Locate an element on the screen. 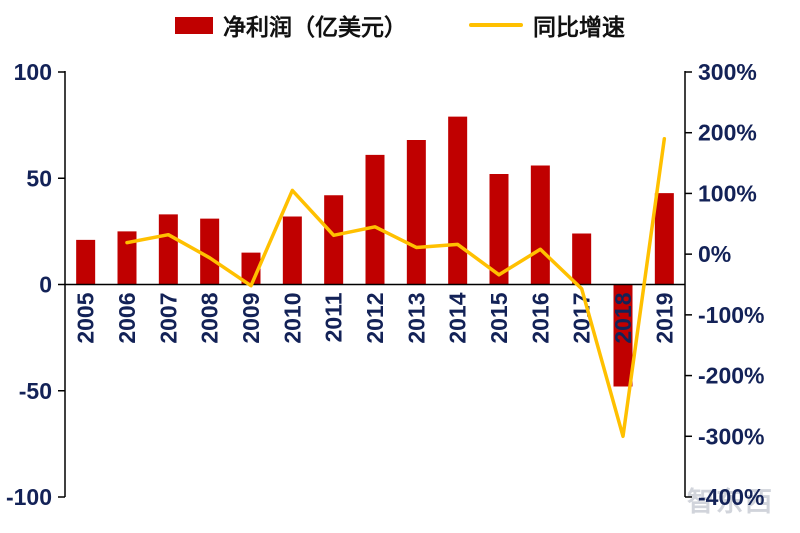 Image resolution: width=800 pixels, height=533 pixels. legend-item-net-profit: 净利润（亿美元） is located at coordinates (291, 25).